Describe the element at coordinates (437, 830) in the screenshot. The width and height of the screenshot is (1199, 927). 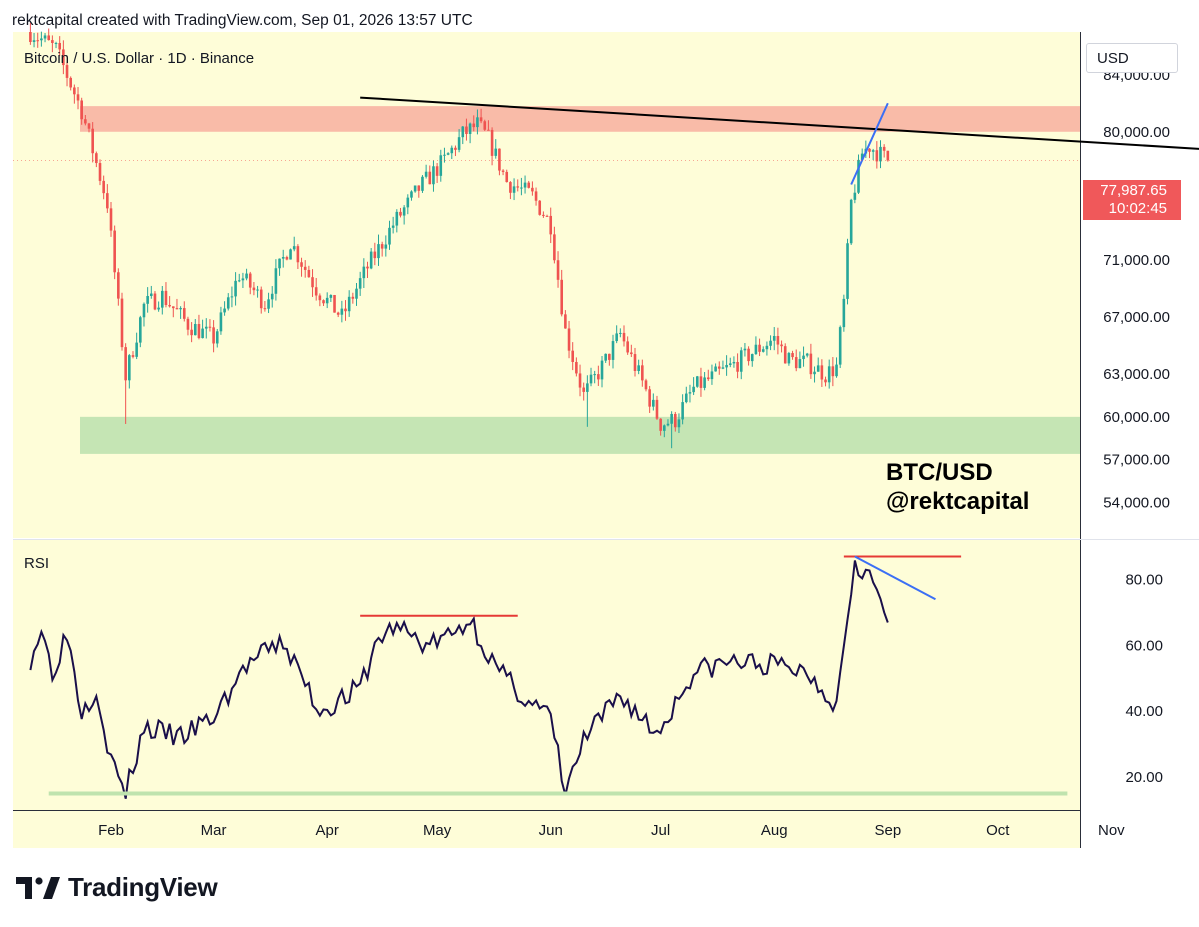
I see `time-tick-label: May` at that location.